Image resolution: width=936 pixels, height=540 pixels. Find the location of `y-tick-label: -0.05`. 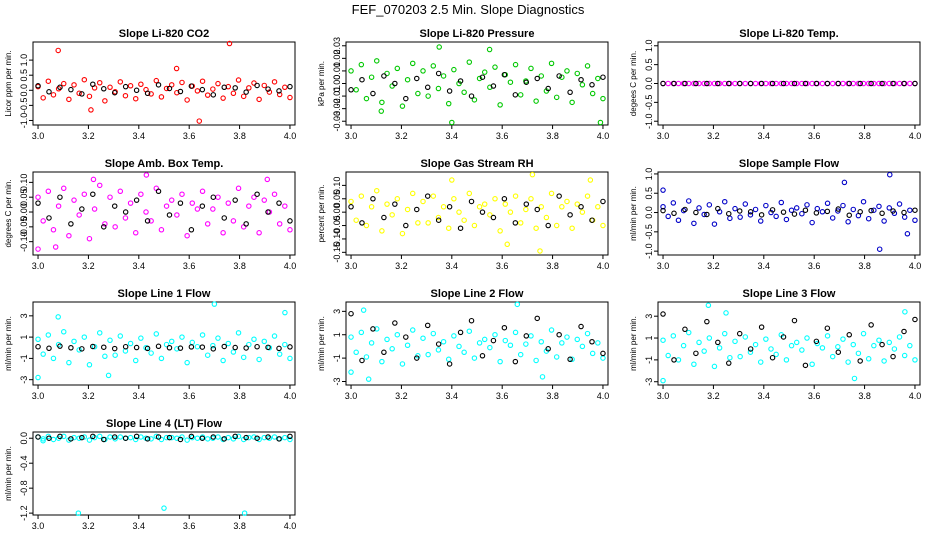

y-tick-label: -0.05 is located at coordinates (337, 225).